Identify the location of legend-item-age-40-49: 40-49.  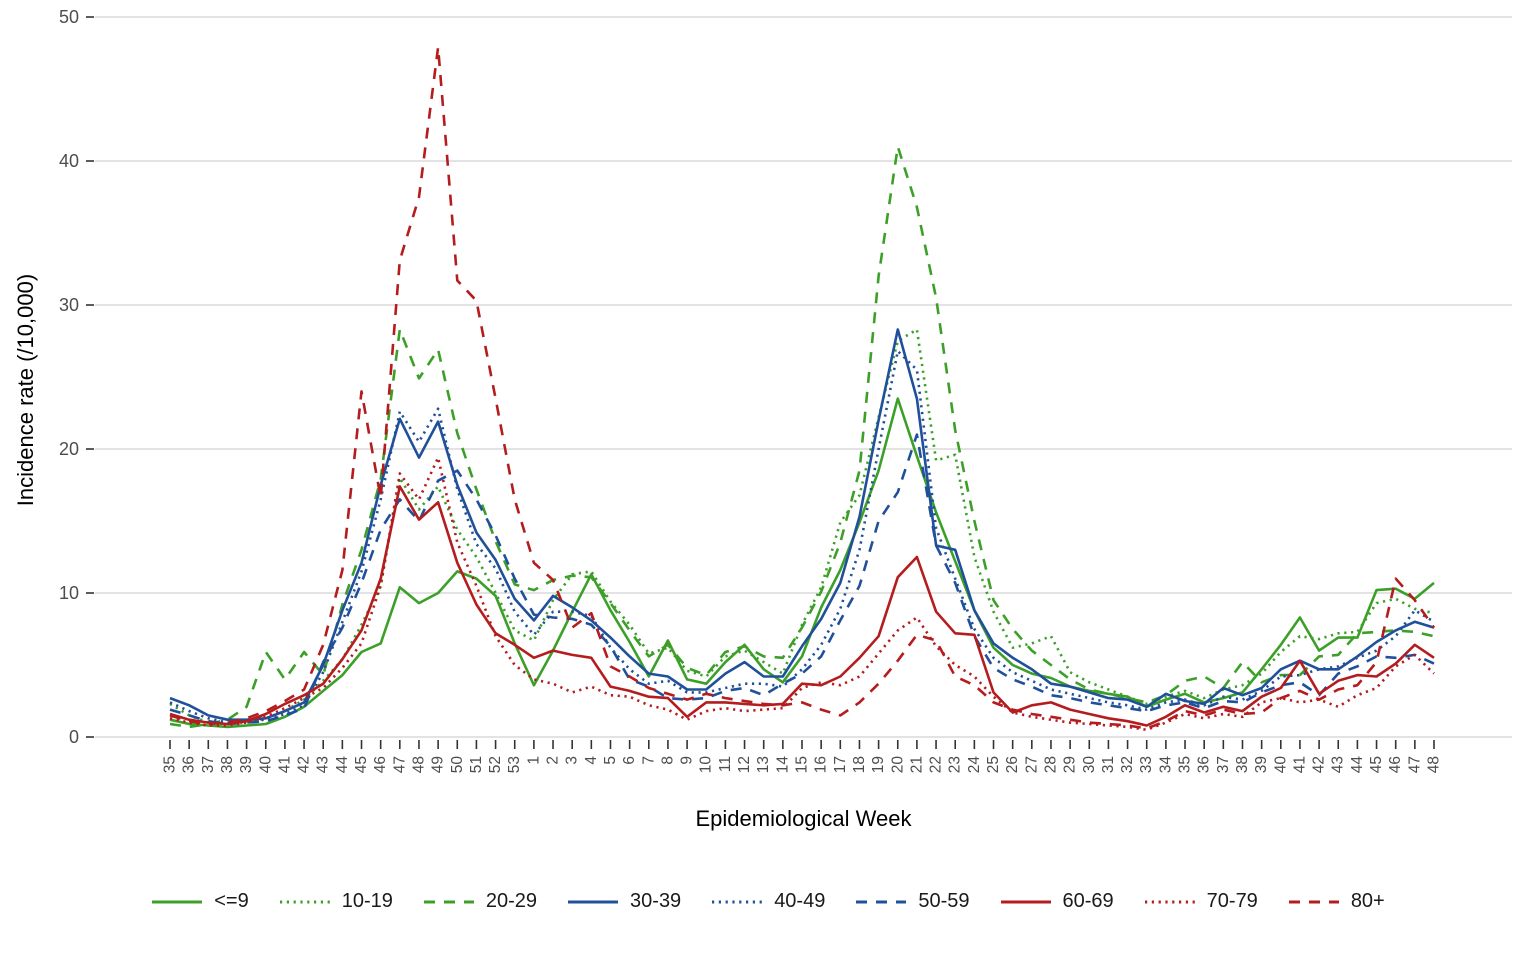
(768, 901).